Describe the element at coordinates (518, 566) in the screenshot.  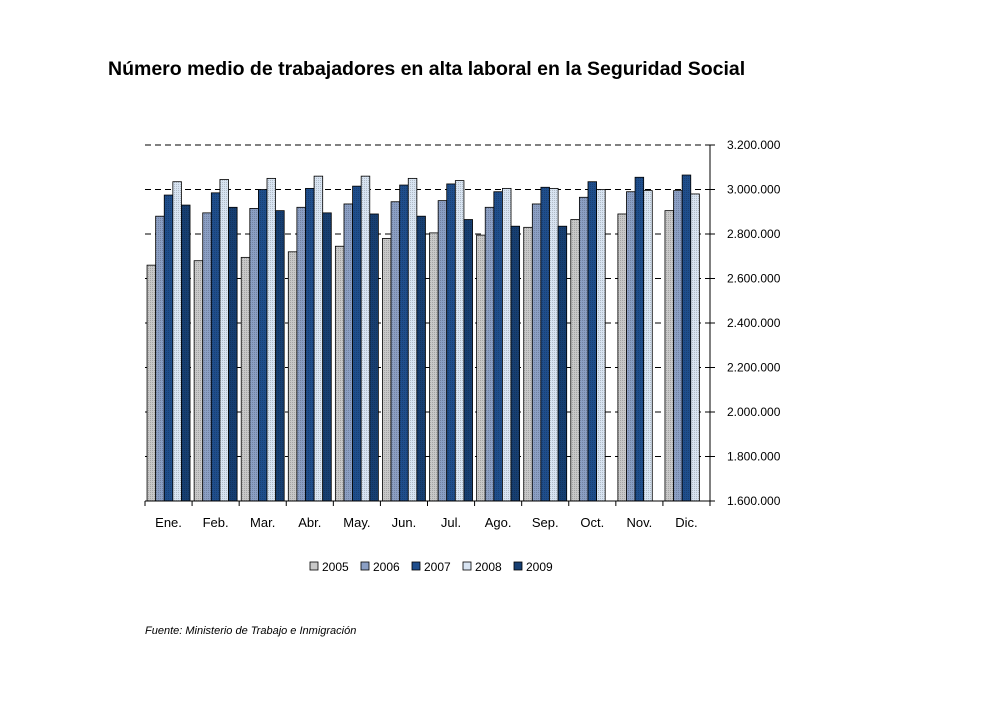
I see `legend-swatch-2009` at that location.